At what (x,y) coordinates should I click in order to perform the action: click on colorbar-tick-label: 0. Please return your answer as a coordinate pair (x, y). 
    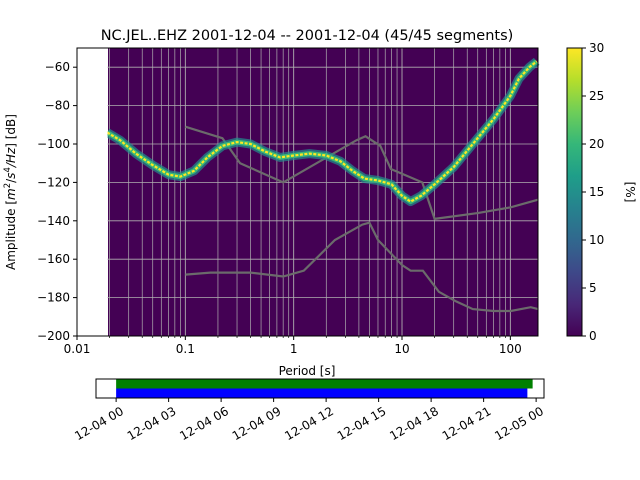
    Looking at the image, I should click on (593, 336).